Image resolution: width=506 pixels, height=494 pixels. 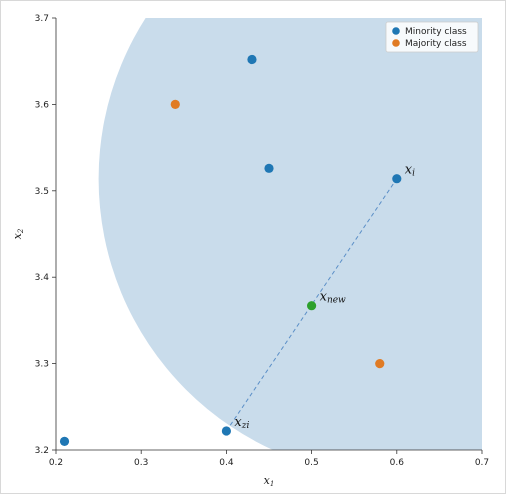 I want to click on new-synthetic-point, so click(x=312, y=306).